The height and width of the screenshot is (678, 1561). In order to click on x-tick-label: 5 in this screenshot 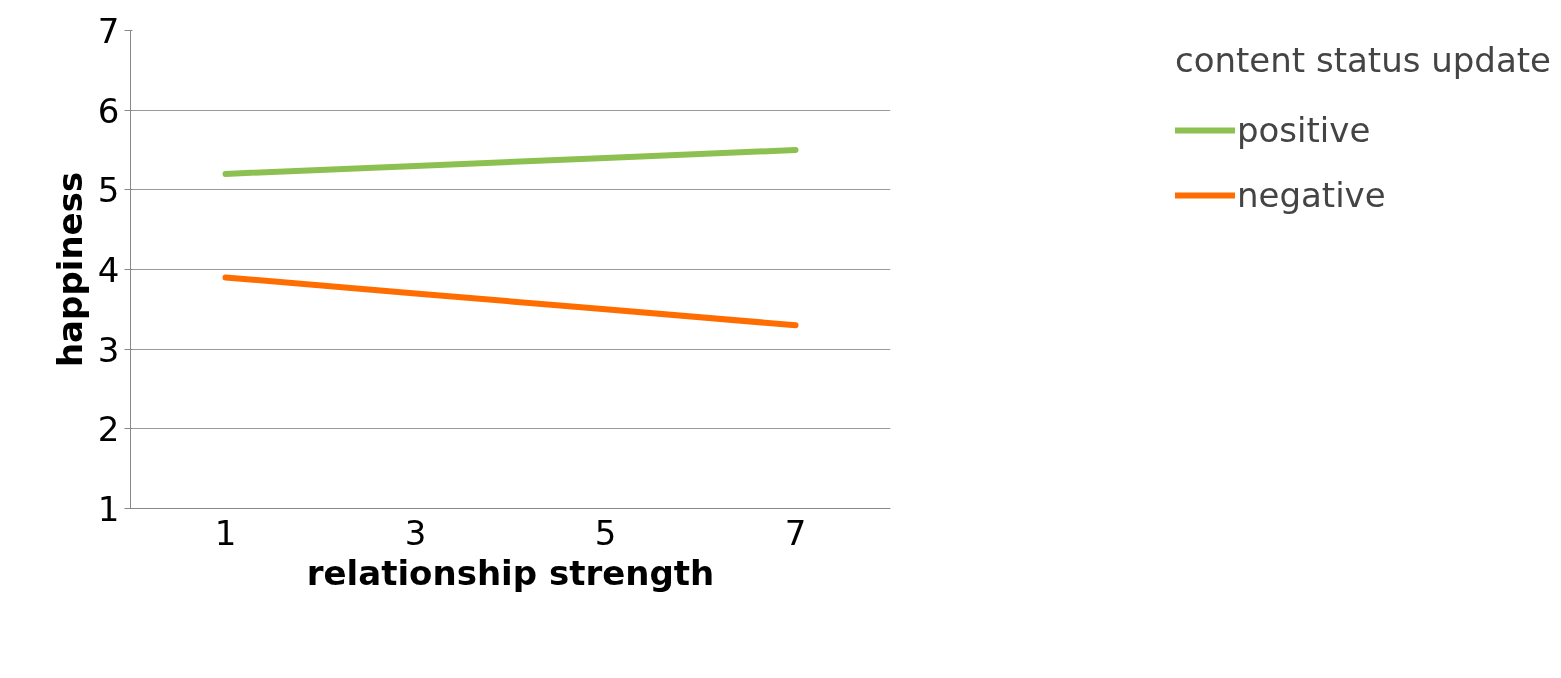, I will do `click(605, 532)`.